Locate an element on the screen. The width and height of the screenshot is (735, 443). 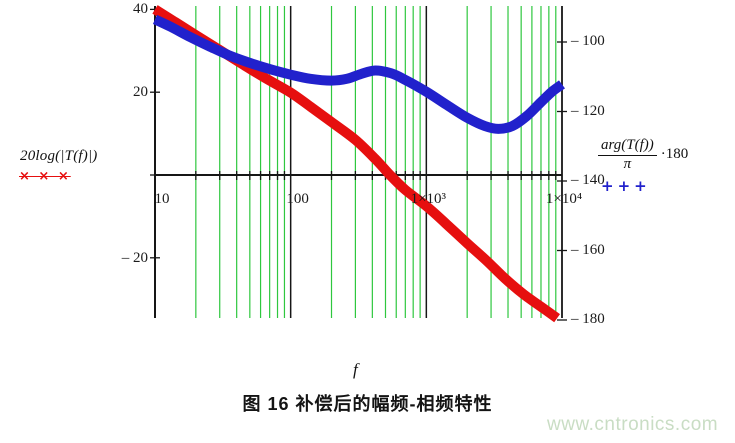
x-axis-title: f is located at coordinates (355, 369).